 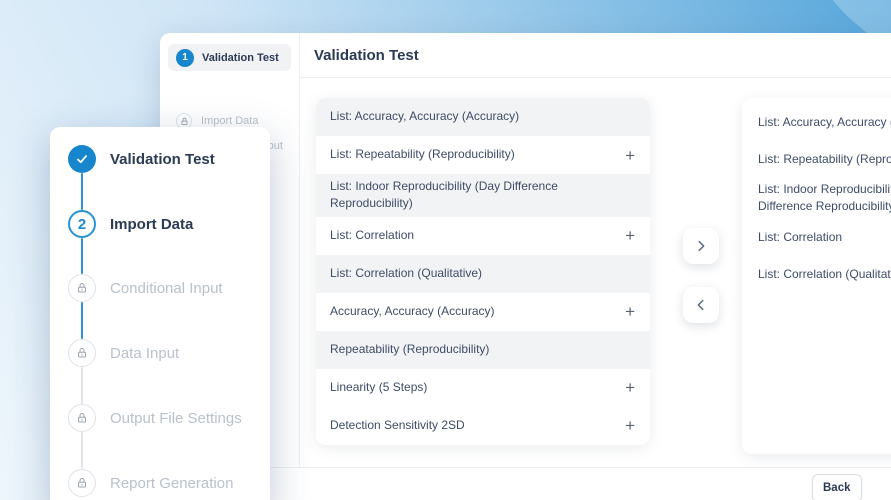 What do you see at coordinates (483, 236) in the screenshot?
I see `list-item: List: Correlation +` at bounding box center [483, 236].